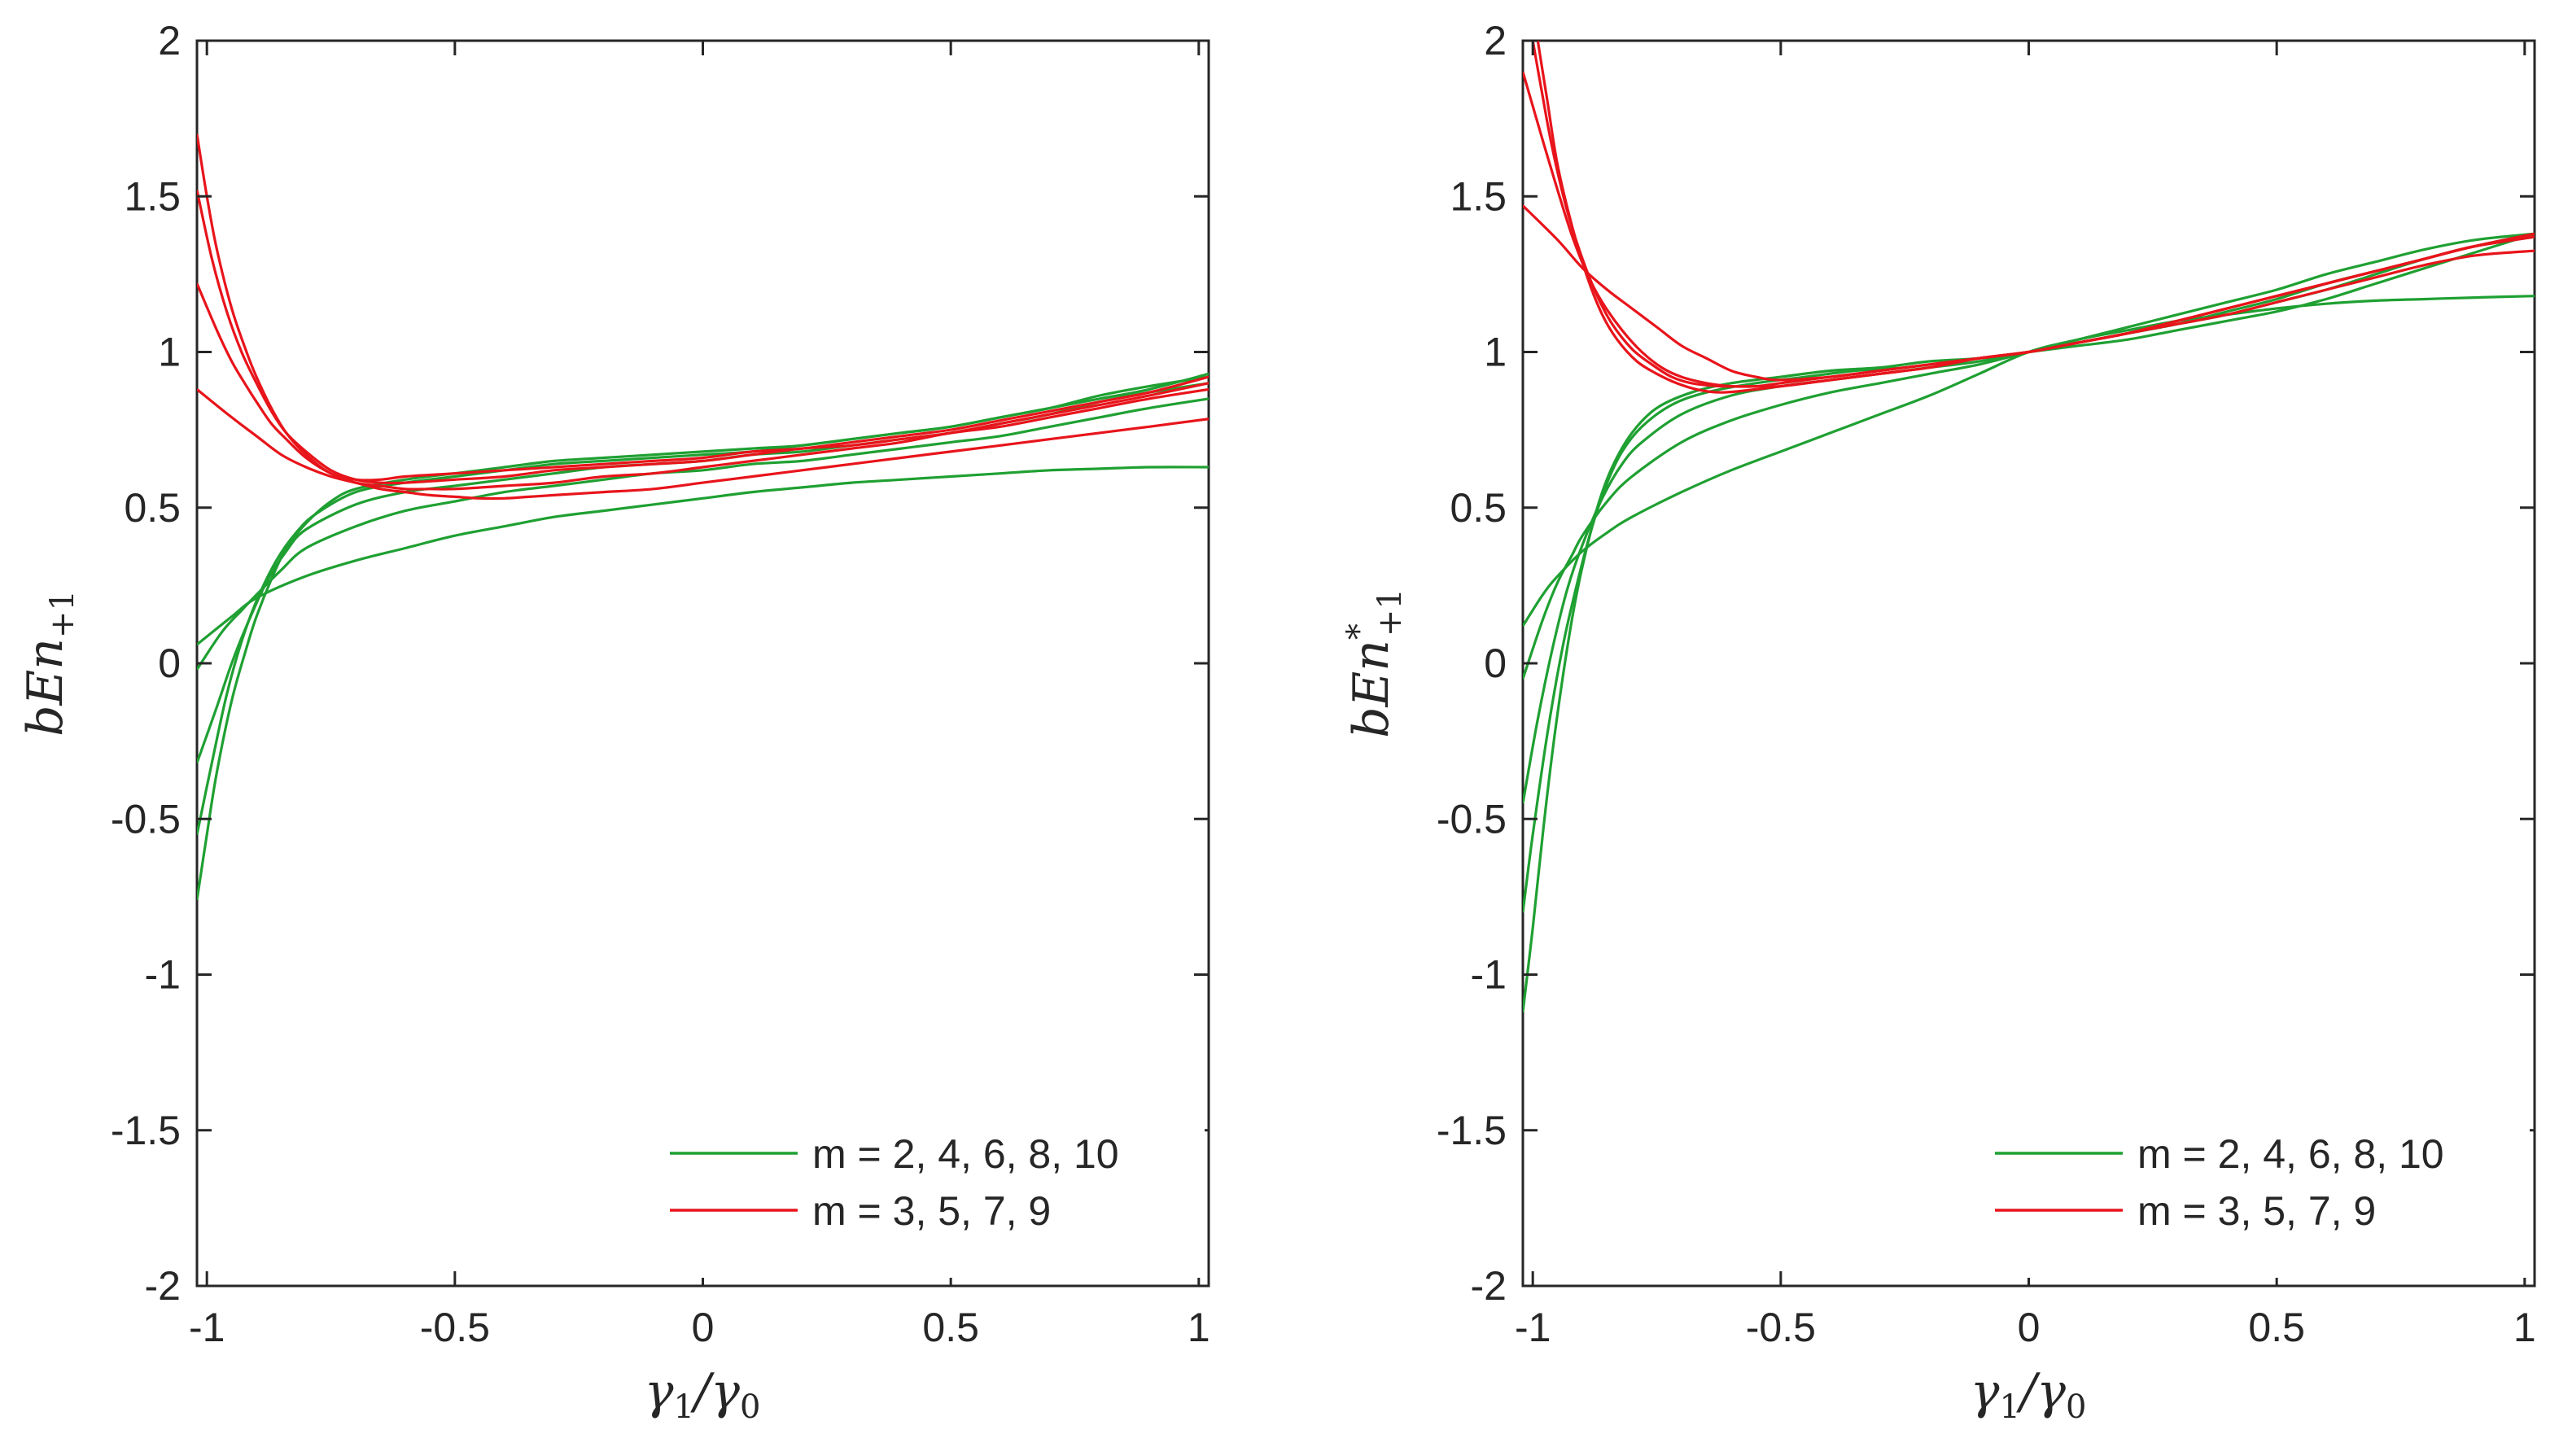 Image resolution: width=2559 pixels, height=1456 pixels. Describe the element at coordinates (1375, 663) in the screenshot. I see `right-y-axis-label: bEn*+1` at that location.